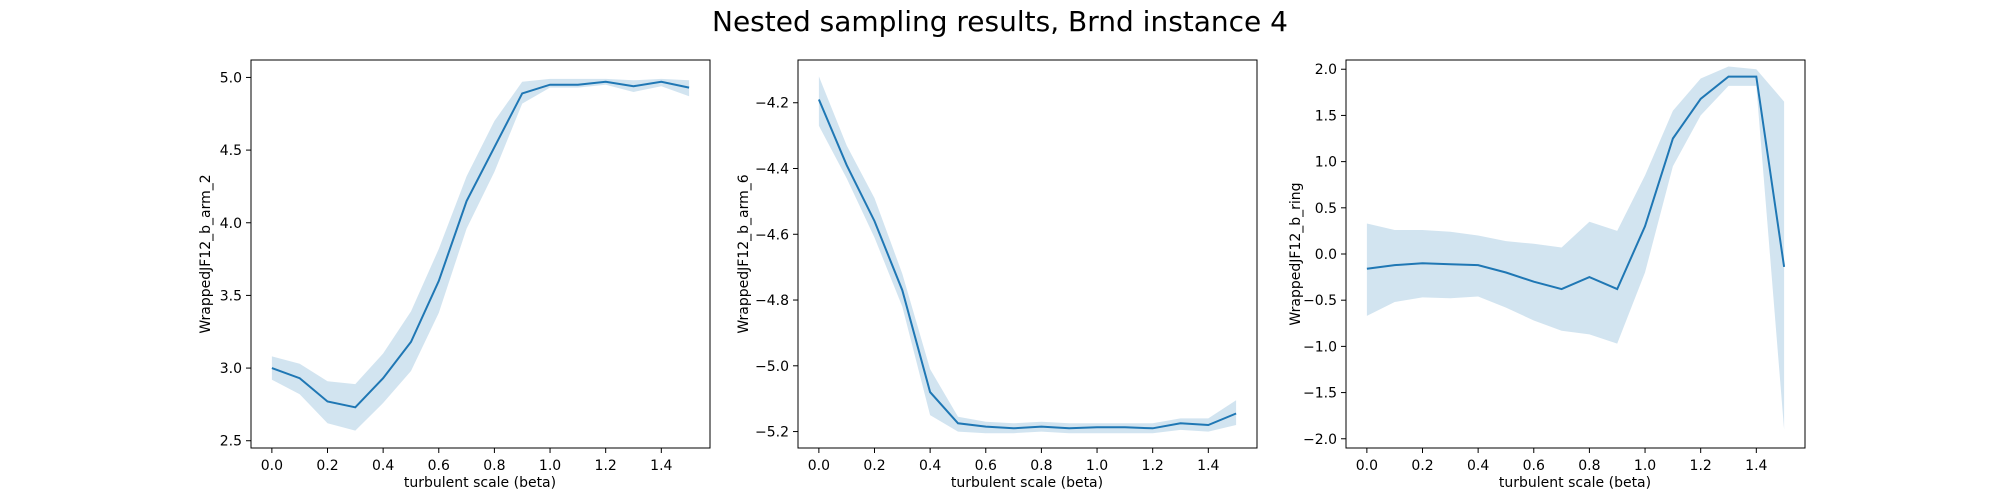 The width and height of the screenshot is (2000, 500). I want to click on y-tick-label: 4.5, so click(231, 151).